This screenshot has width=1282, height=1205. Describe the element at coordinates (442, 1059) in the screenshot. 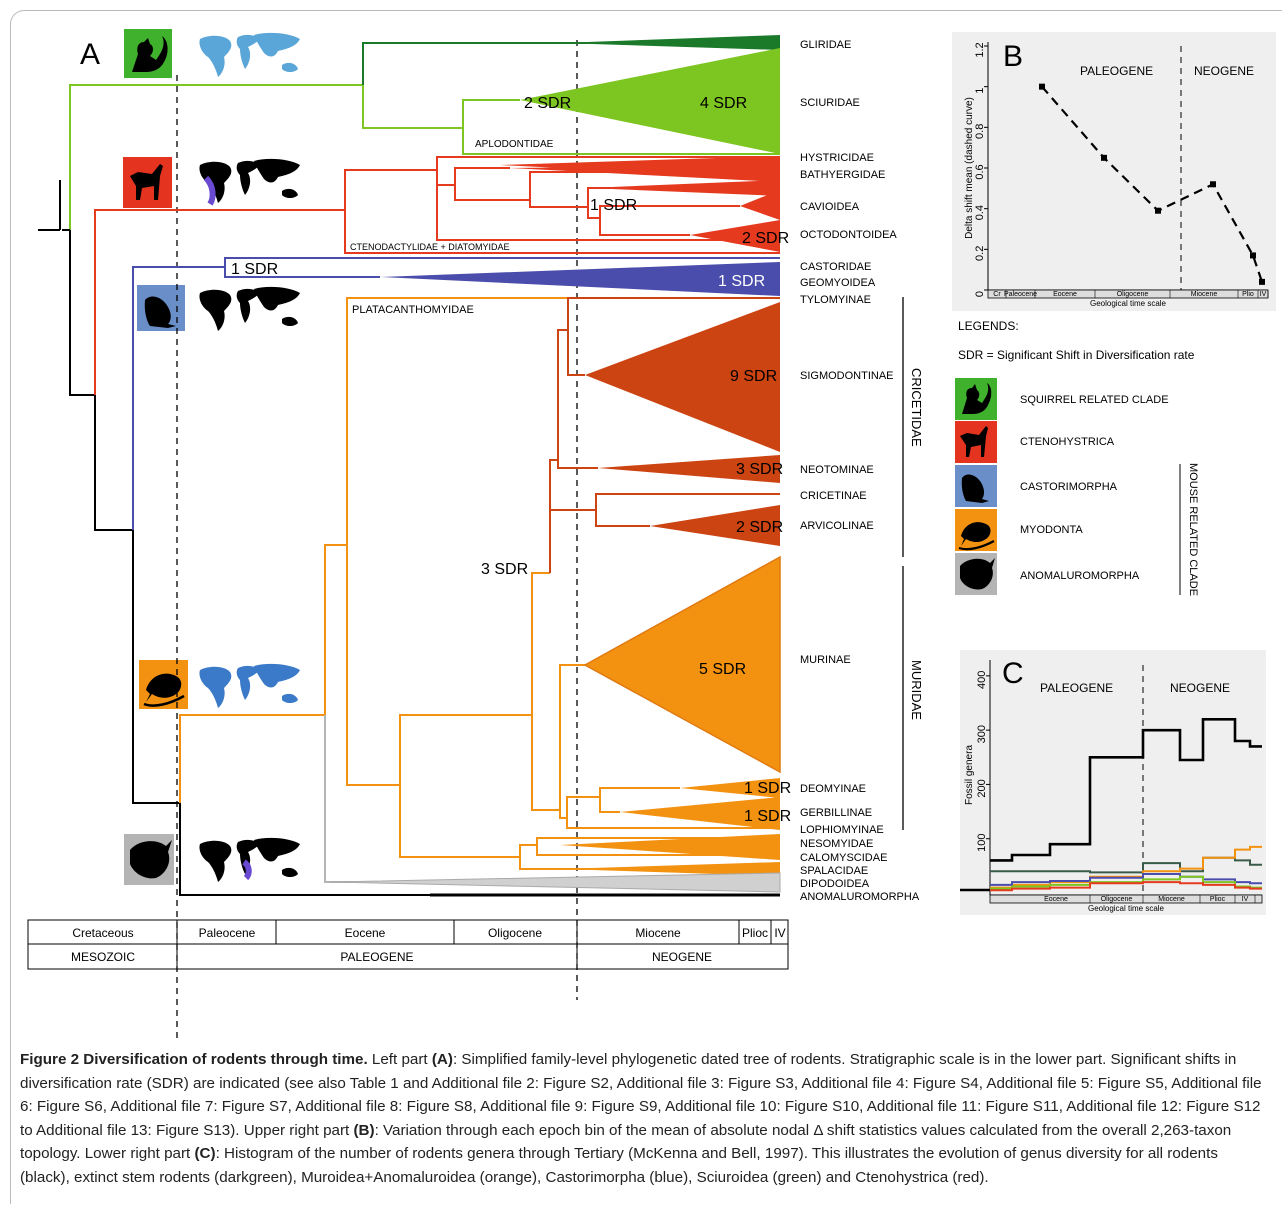

I see `caption-a: (A)` at that location.